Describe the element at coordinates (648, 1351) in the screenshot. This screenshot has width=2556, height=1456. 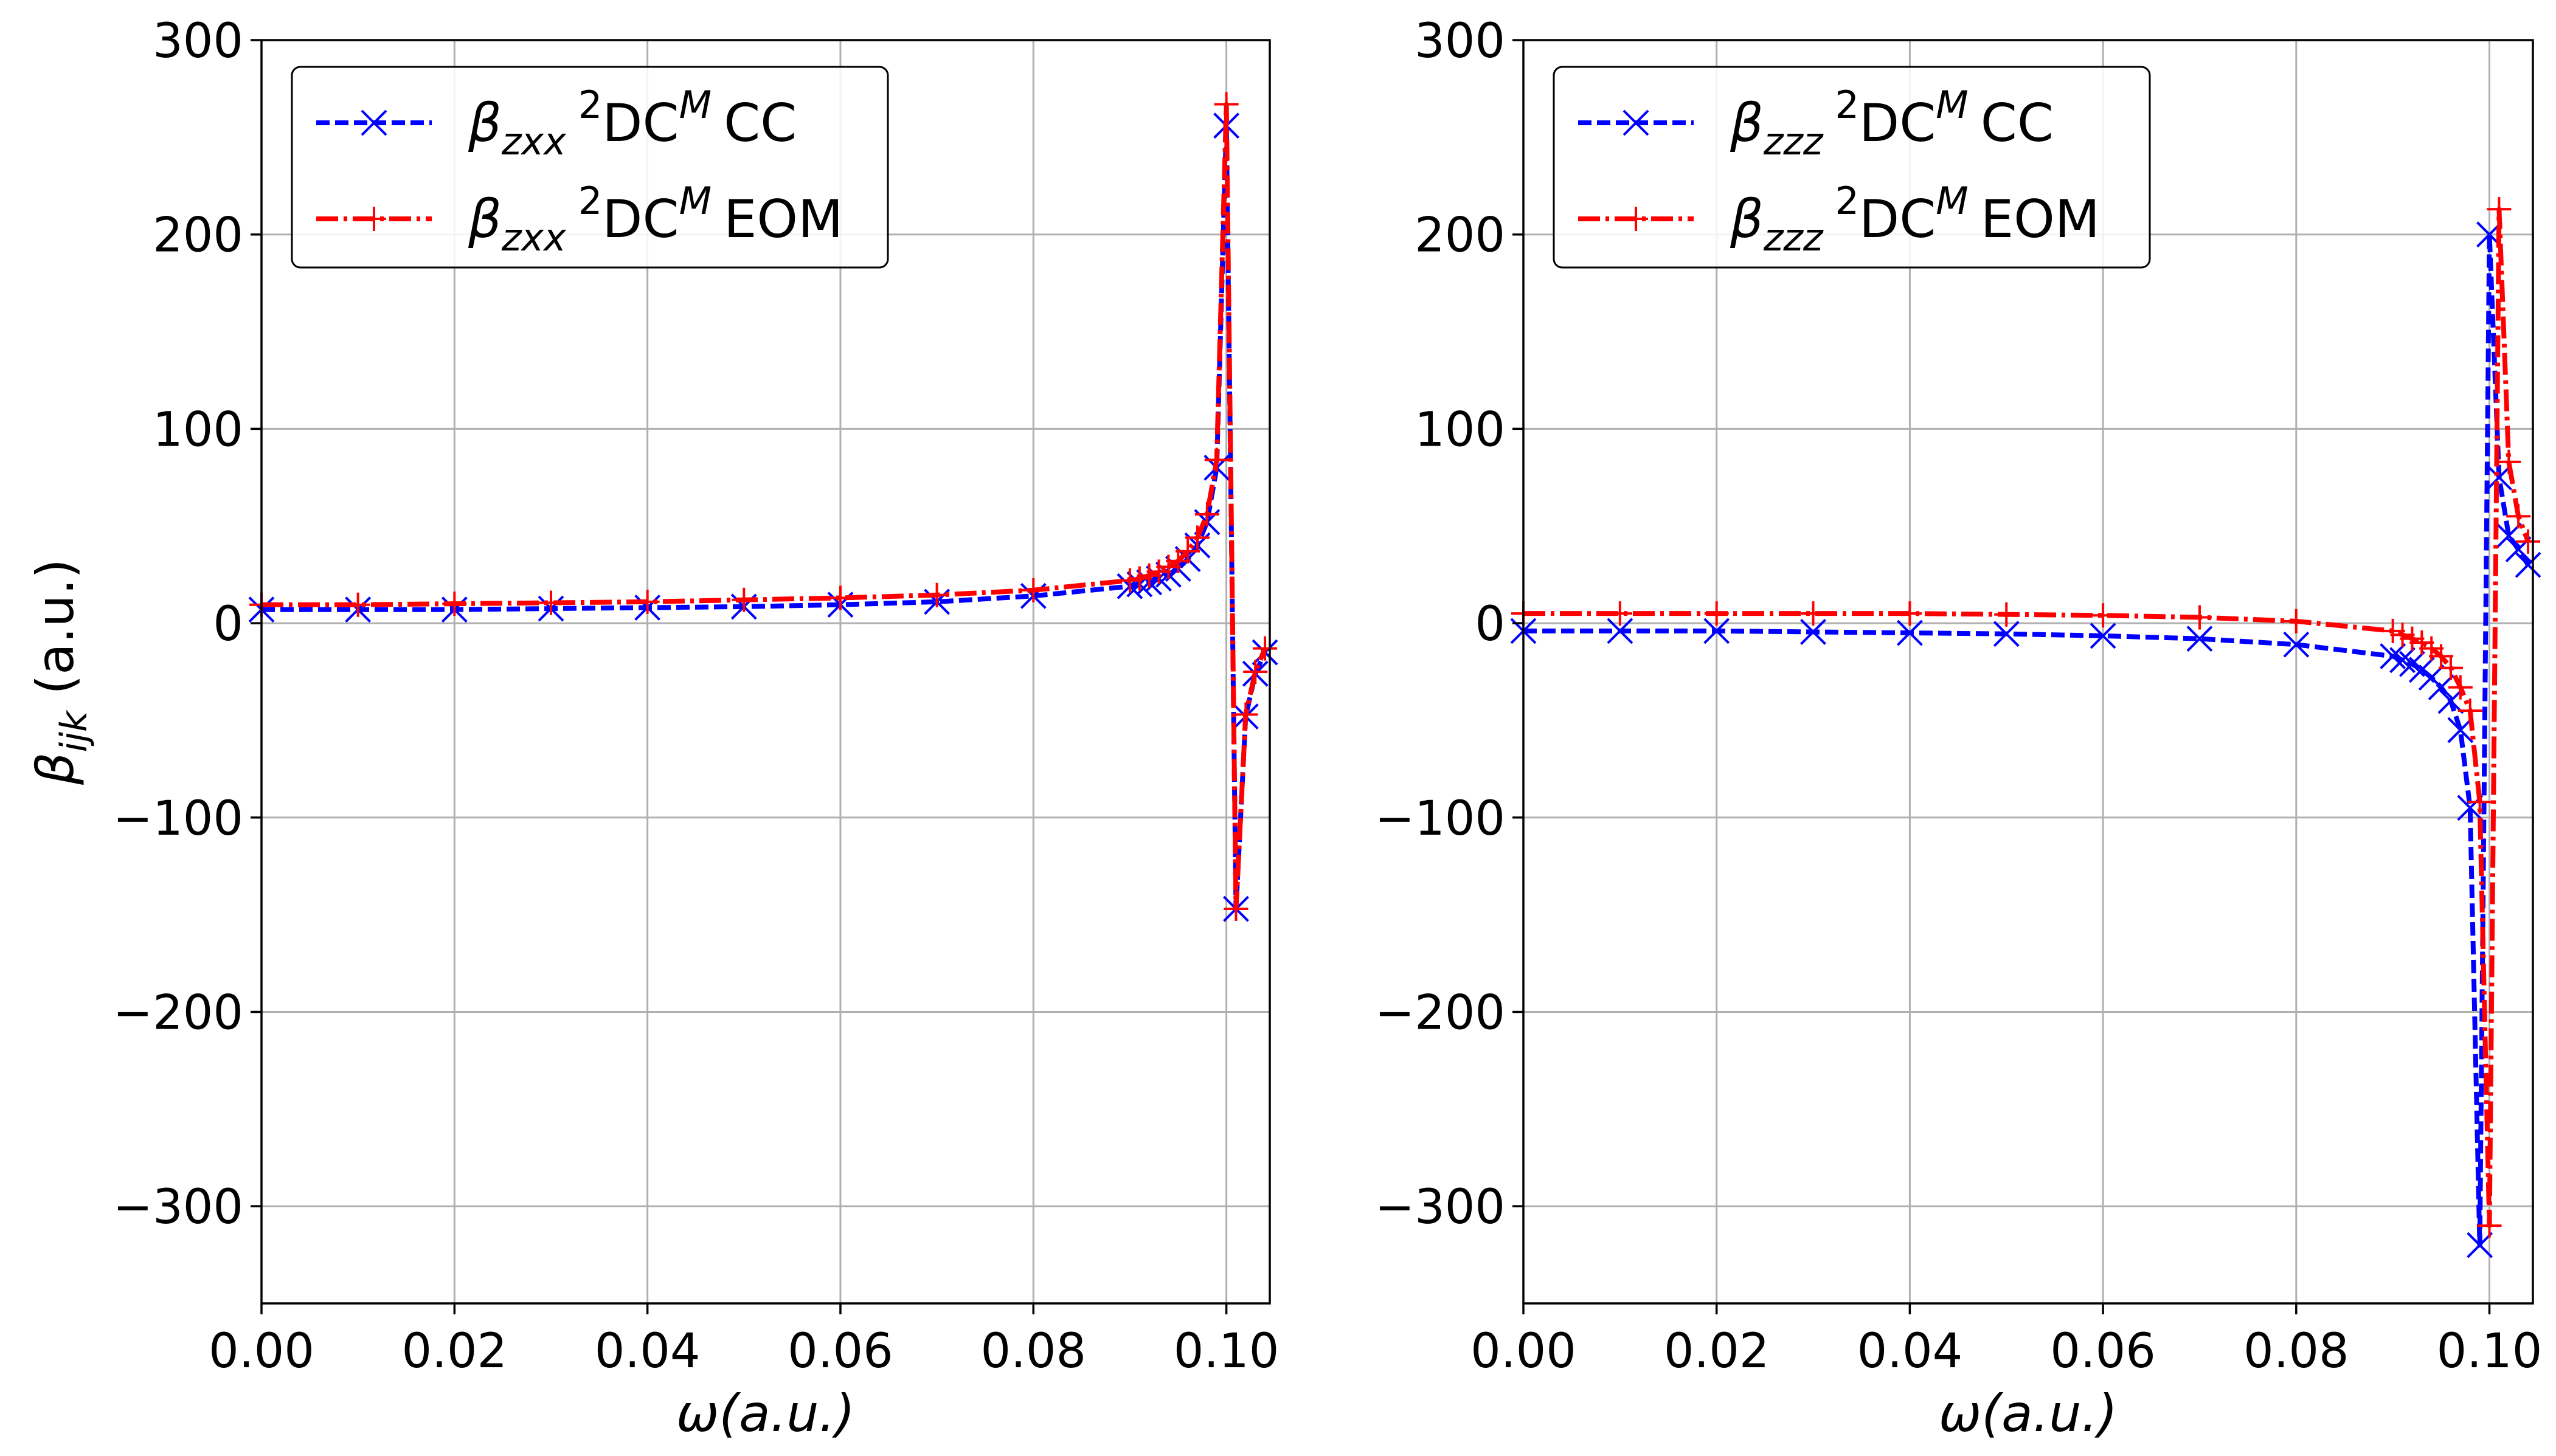
I see `x-tick-label: 0.04` at that location.